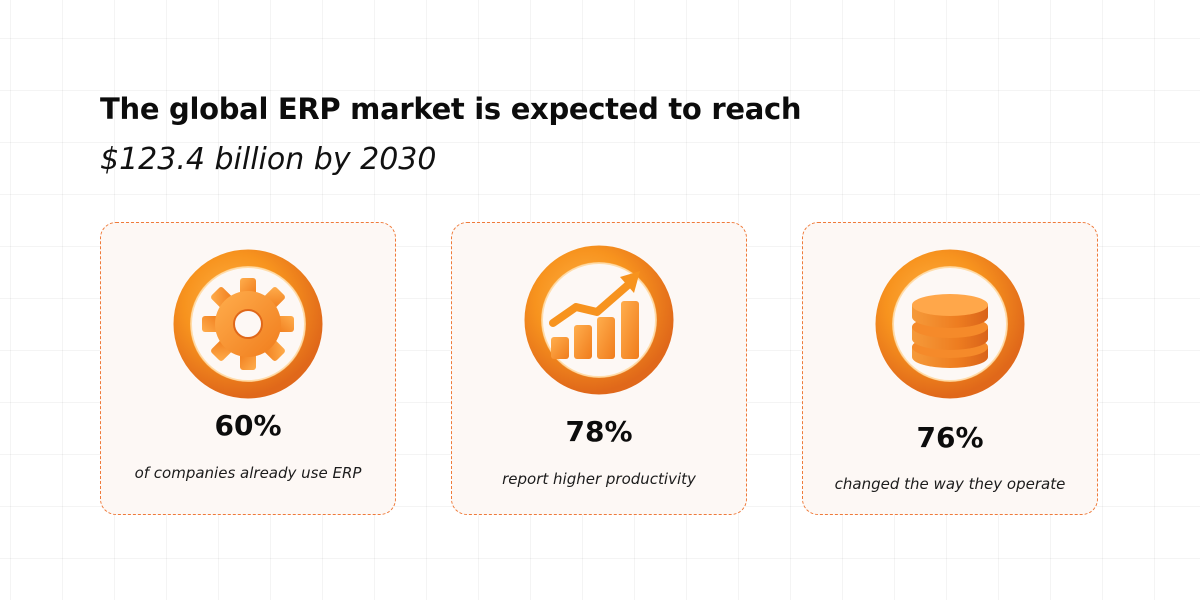 This screenshot has width=1200, height=600. I want to click on stat-caption: report higher productivity, so click(599, 479).